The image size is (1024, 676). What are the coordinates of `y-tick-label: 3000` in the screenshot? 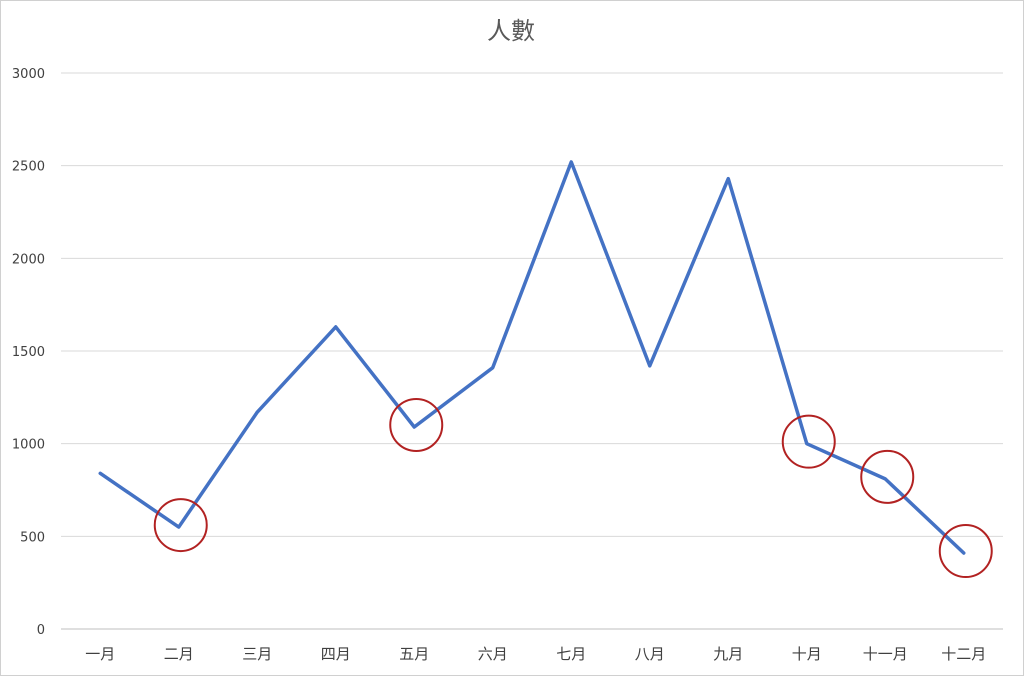 It's located at (28, 74).